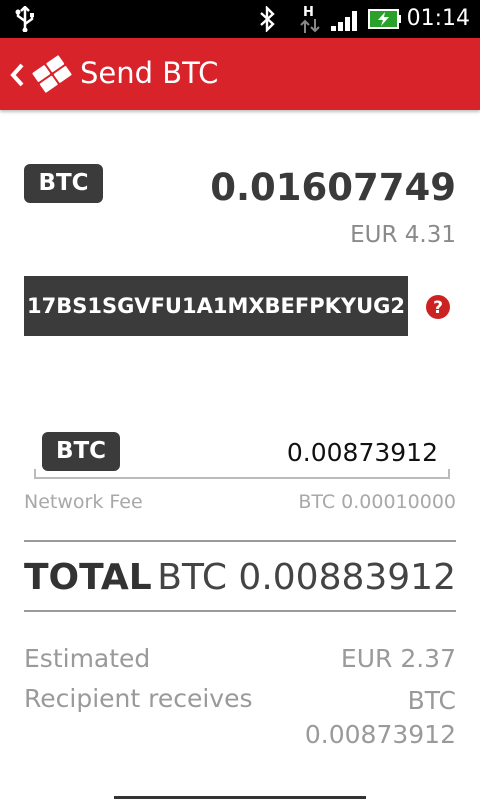  Describe the element at coordinates (403, 235) in the screenshot. I see `balance-fiat: EUR 4.31` at that location.